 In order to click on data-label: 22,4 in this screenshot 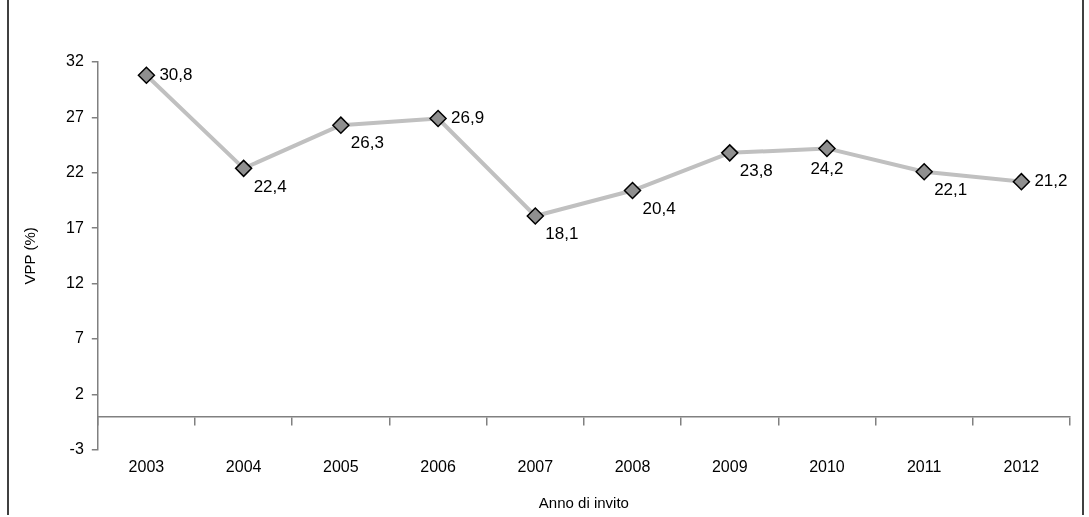, I will do `click(270, 186)`.